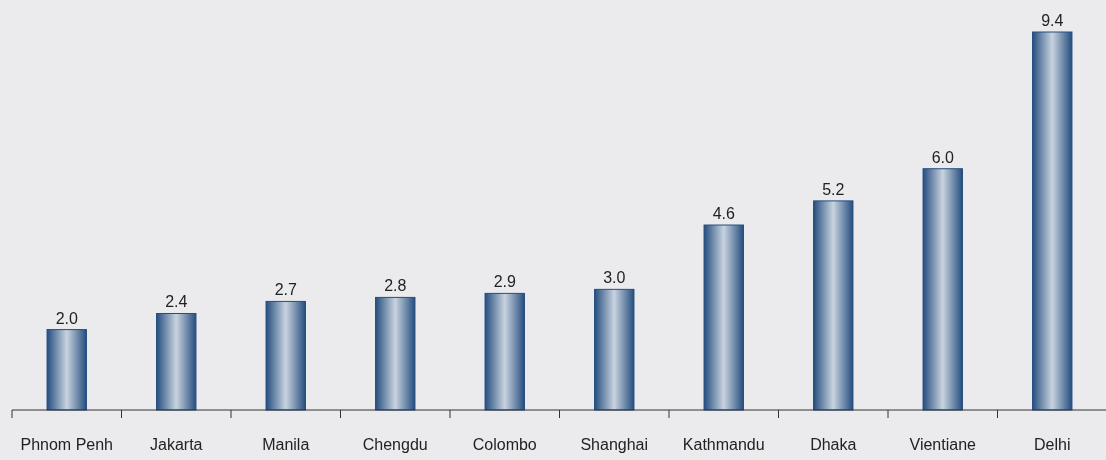  What do you see at coordinates (504, 282) in the screenshot?
I see `data-label: 2.9` at bounding box center [504, 282].